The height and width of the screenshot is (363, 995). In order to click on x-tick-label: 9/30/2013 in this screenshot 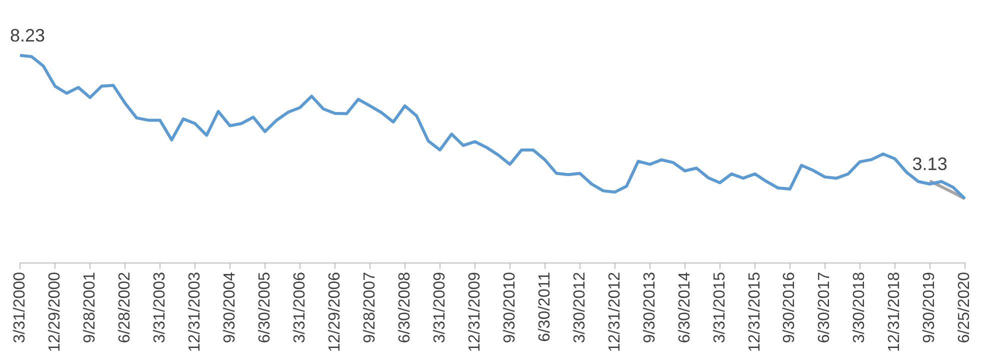, I will do `click(649, 308)`.